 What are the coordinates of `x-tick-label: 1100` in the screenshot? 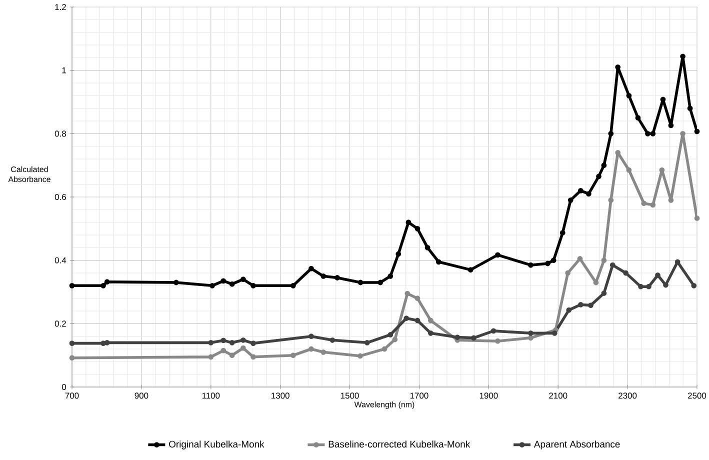 It's located at (211, 395).